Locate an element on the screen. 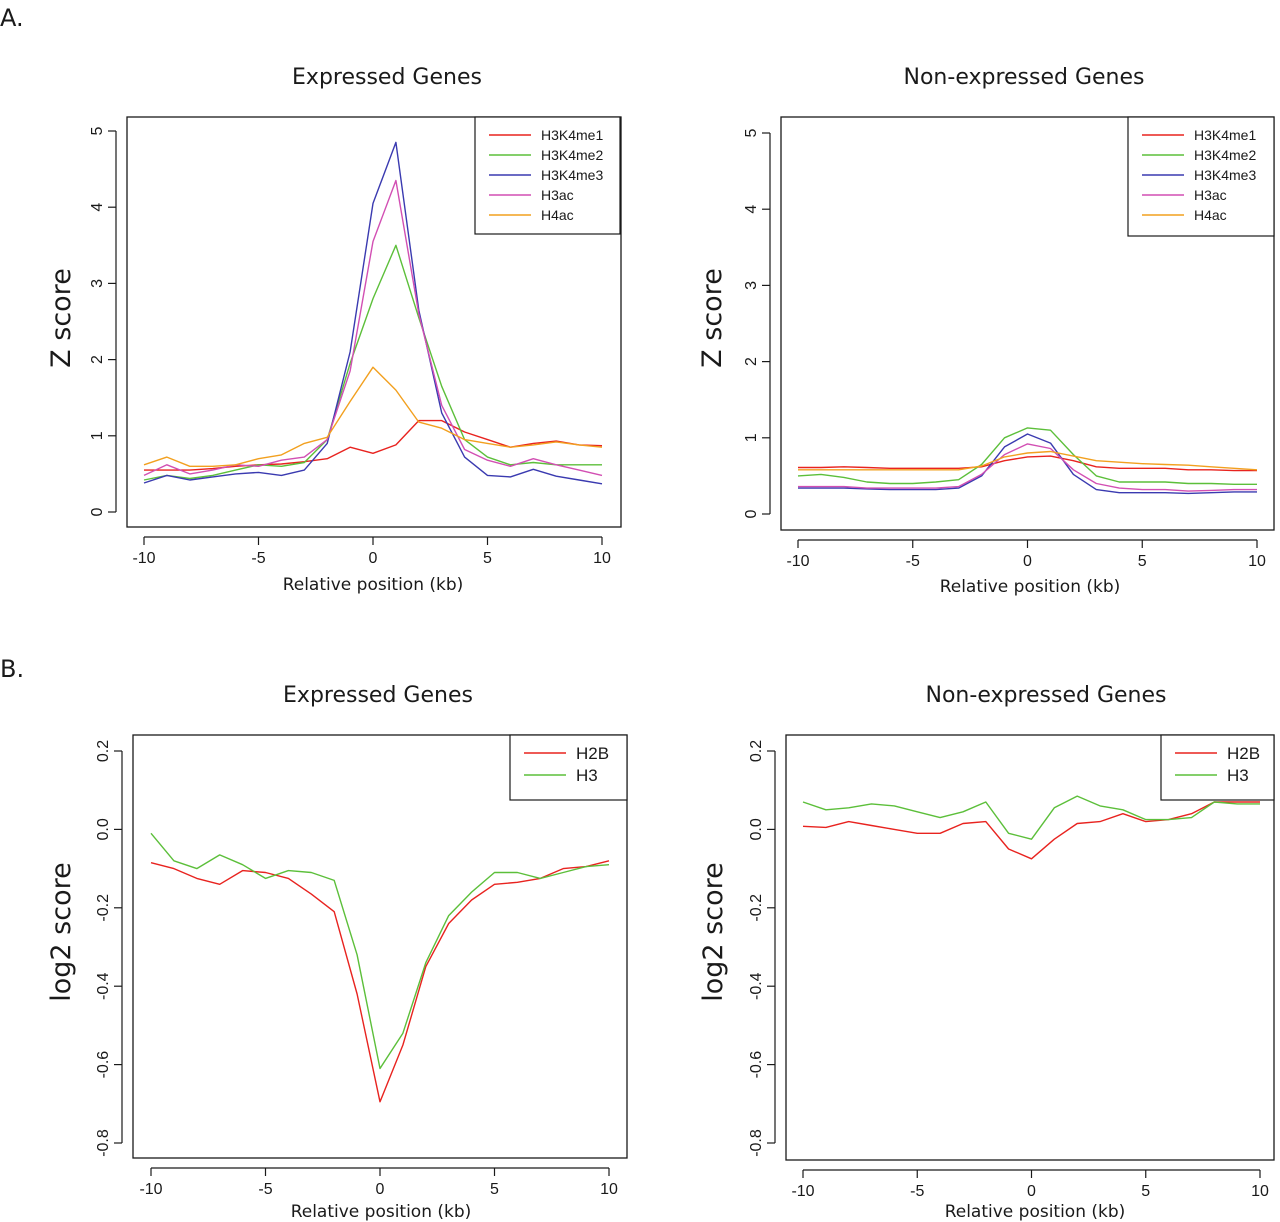 Image resolution: width=1280 pixels, height=1222 pixels. series-line-h3k4me3 is located at coordinates (1027, 464).